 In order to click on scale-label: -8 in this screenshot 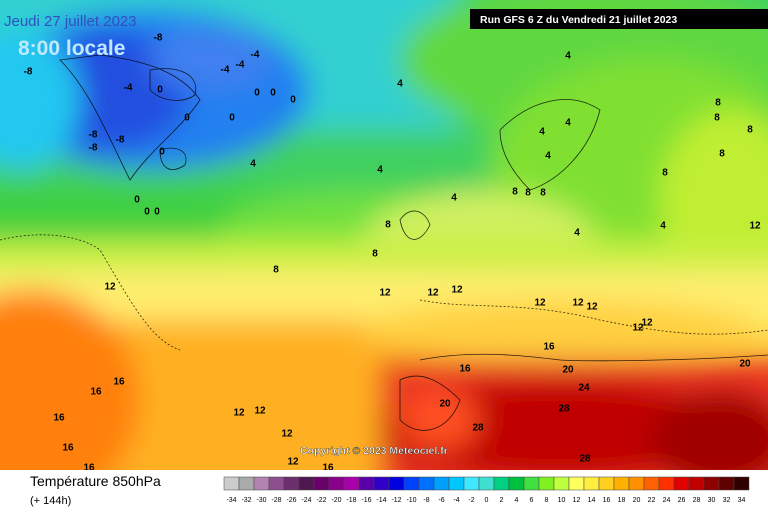, I will do `click(426, 500)`.